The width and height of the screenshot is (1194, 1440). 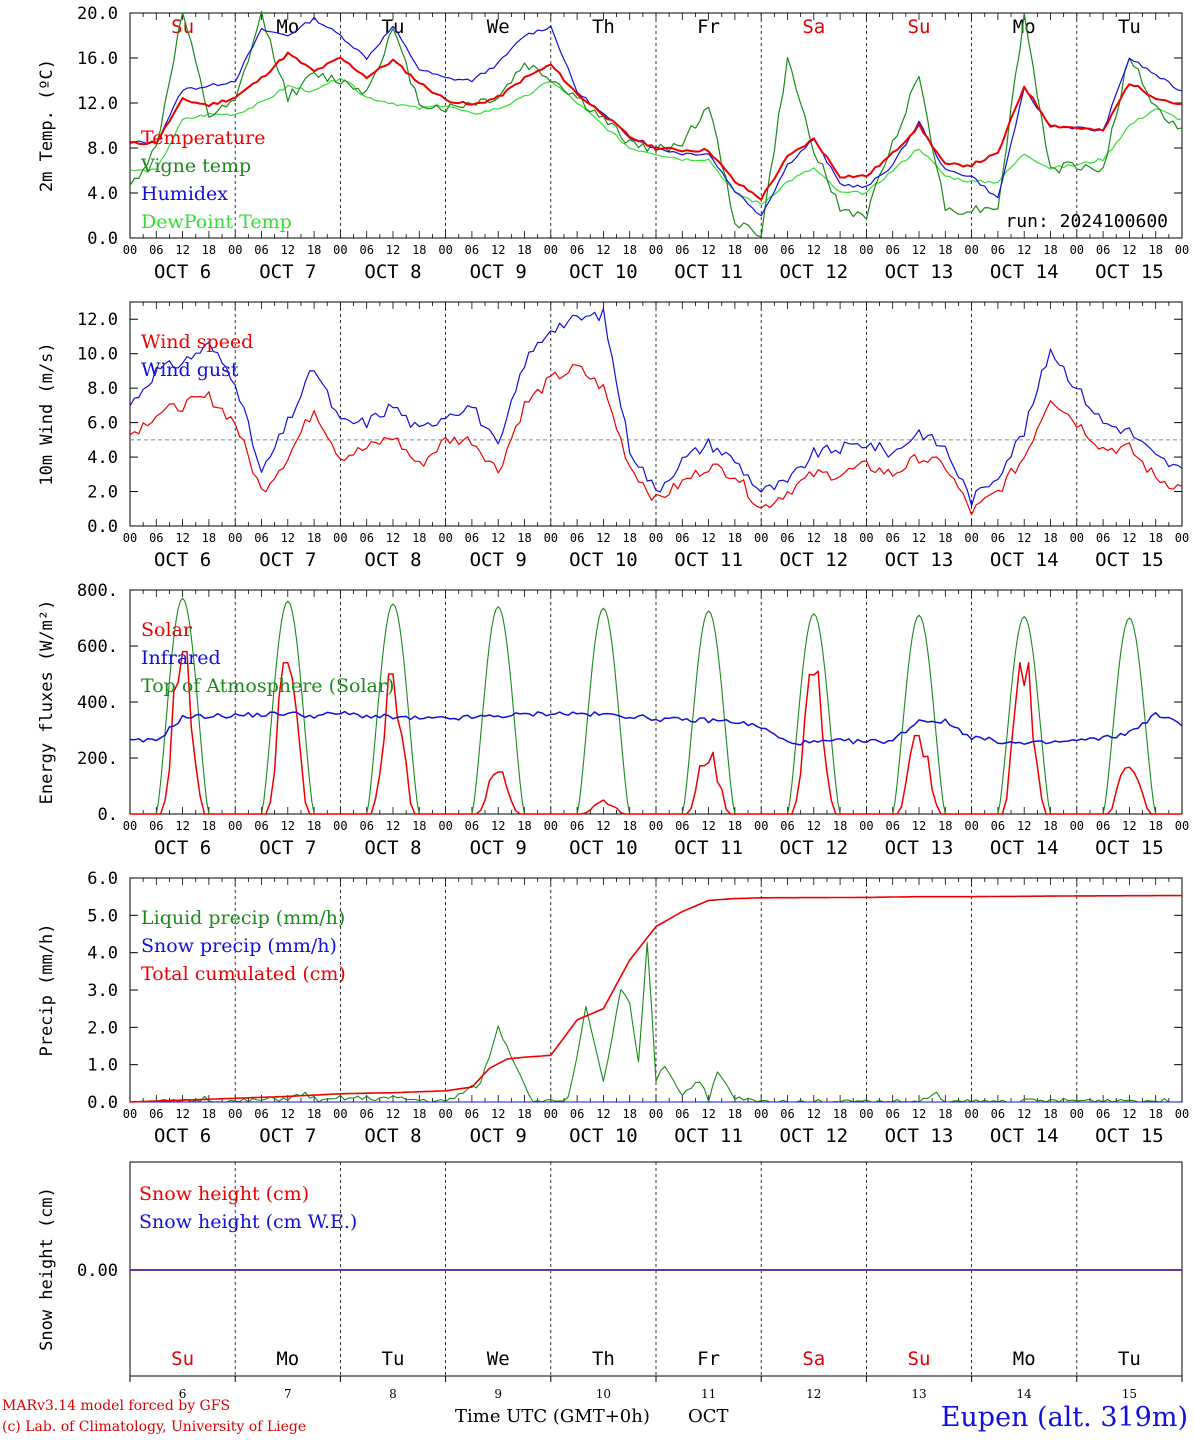 I want to click on legend-entry: Wind speed, so click(x=197, y=342).